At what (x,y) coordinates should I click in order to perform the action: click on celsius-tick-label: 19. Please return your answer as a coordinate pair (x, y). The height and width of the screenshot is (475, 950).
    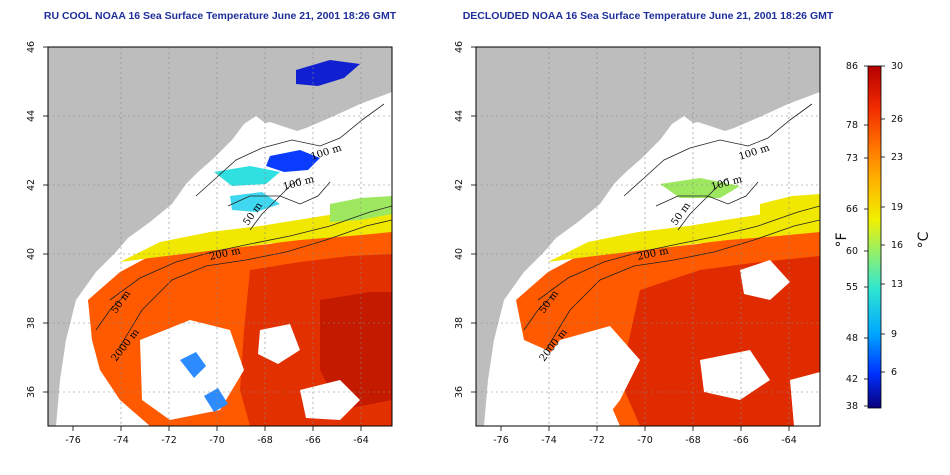
    Looking at the image, I should click on (897, 207).